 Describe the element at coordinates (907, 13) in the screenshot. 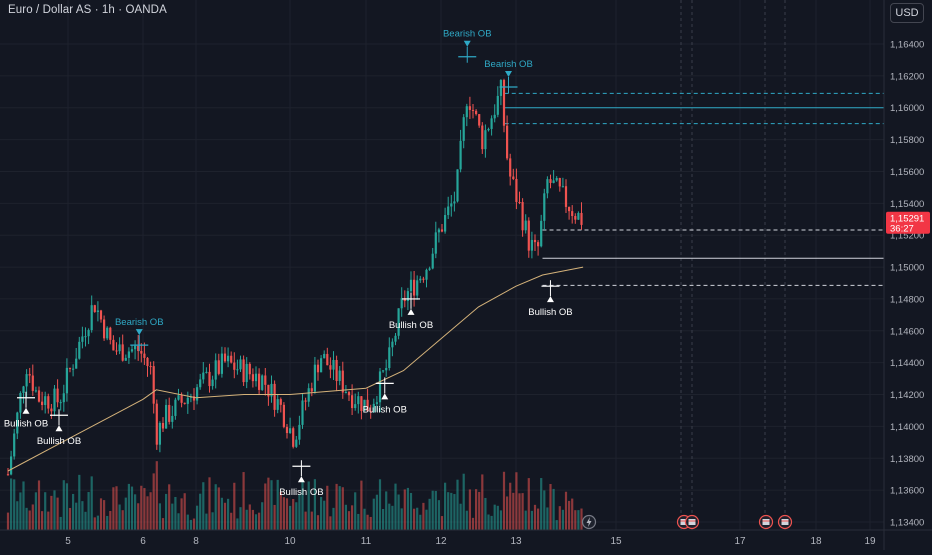

I see `currency-button: USD` at that location.